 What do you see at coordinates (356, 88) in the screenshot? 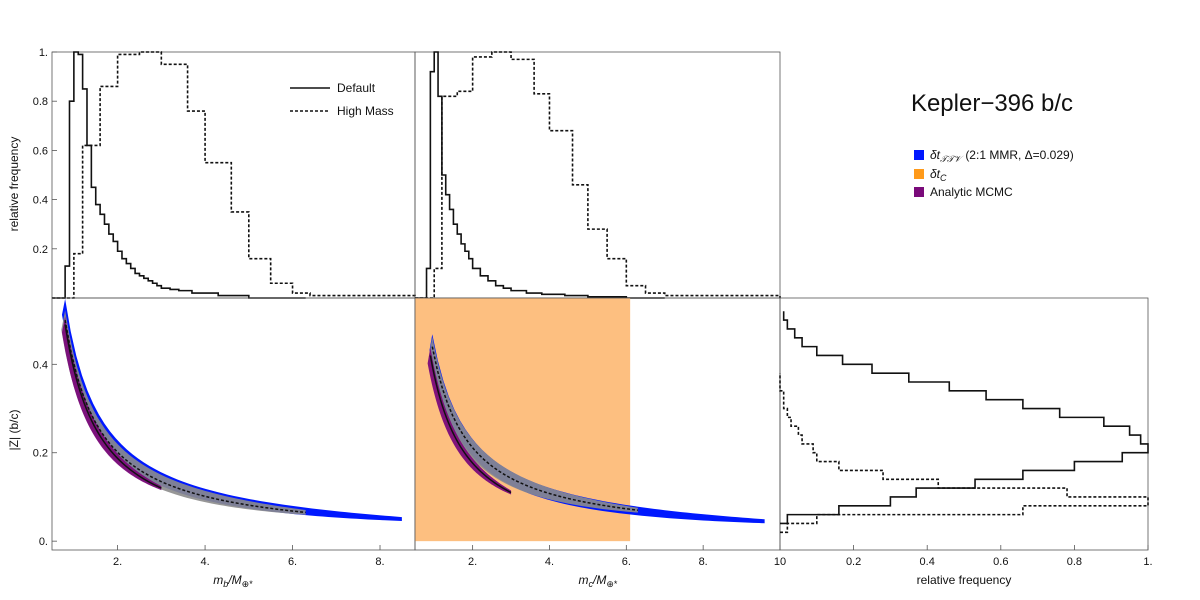
I see `legend-label-default: Default` at bounding box center [356, 88].